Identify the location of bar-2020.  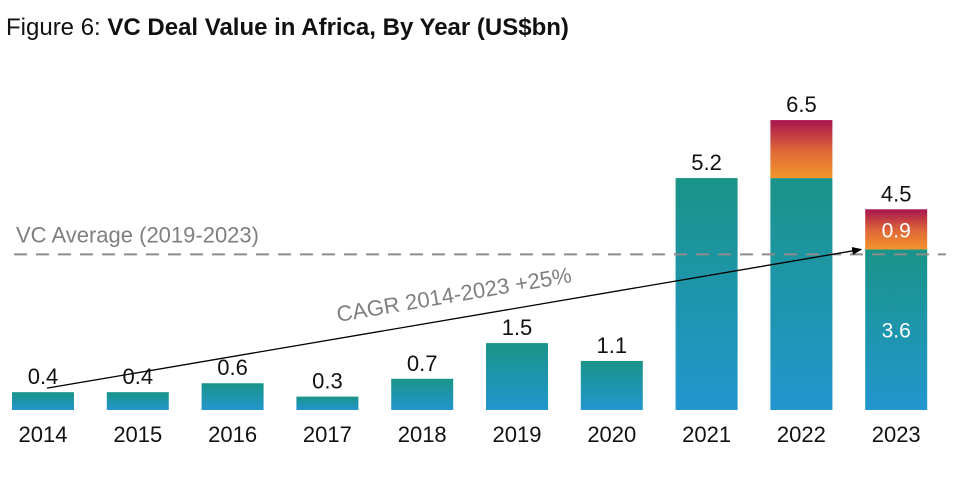
(611, 385).